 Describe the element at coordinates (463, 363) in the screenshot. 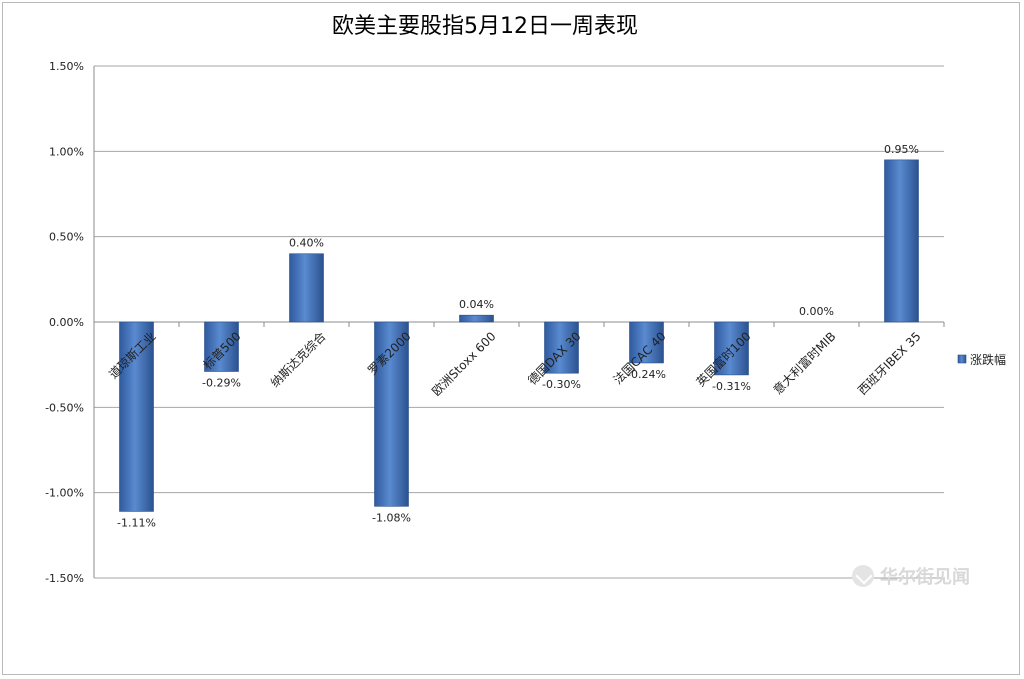

I see `x-tick-label: 欧洲Stoxx 600` at that location.